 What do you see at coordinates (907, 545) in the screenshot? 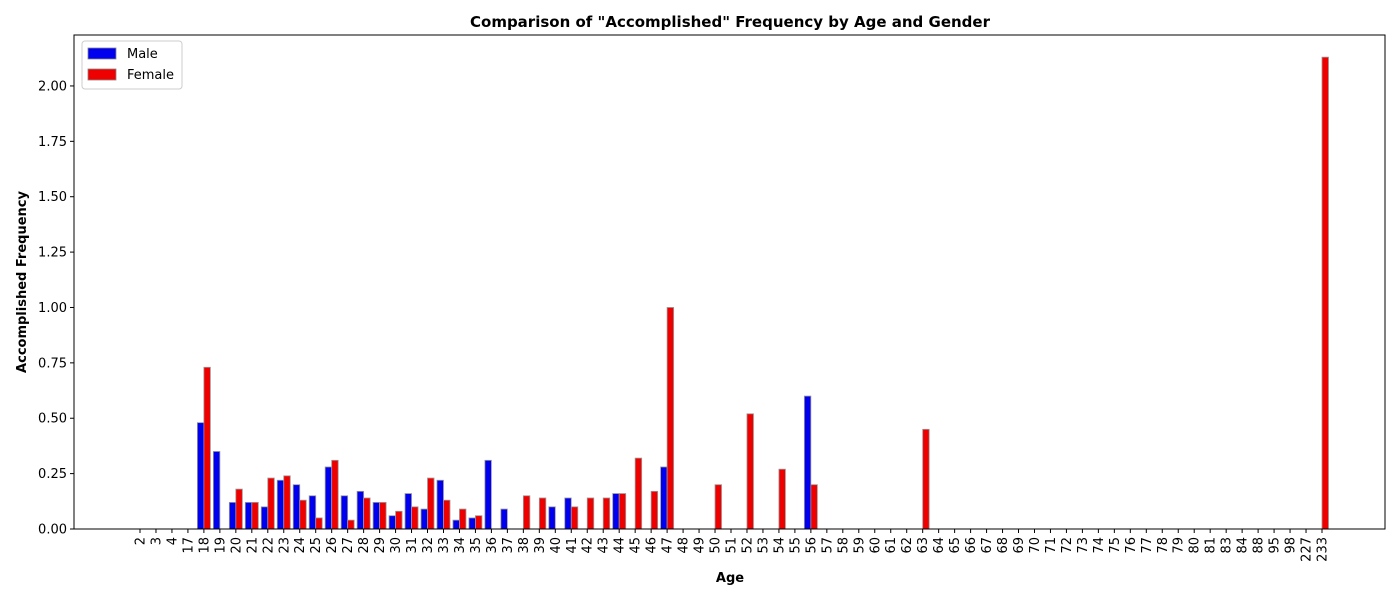
I see `x-tick-label: 62` at bounding box center [907, 545].